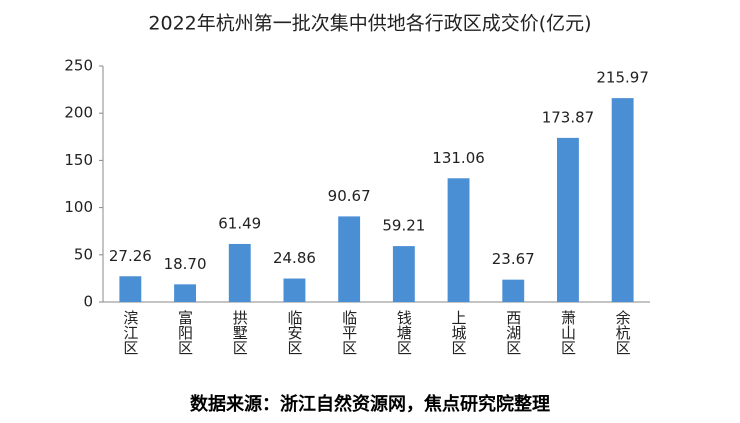  What do you see at coordinates (78, 160) in the screenshot?
I see `y-tick-label: 150` at bounding box center [78, 160].